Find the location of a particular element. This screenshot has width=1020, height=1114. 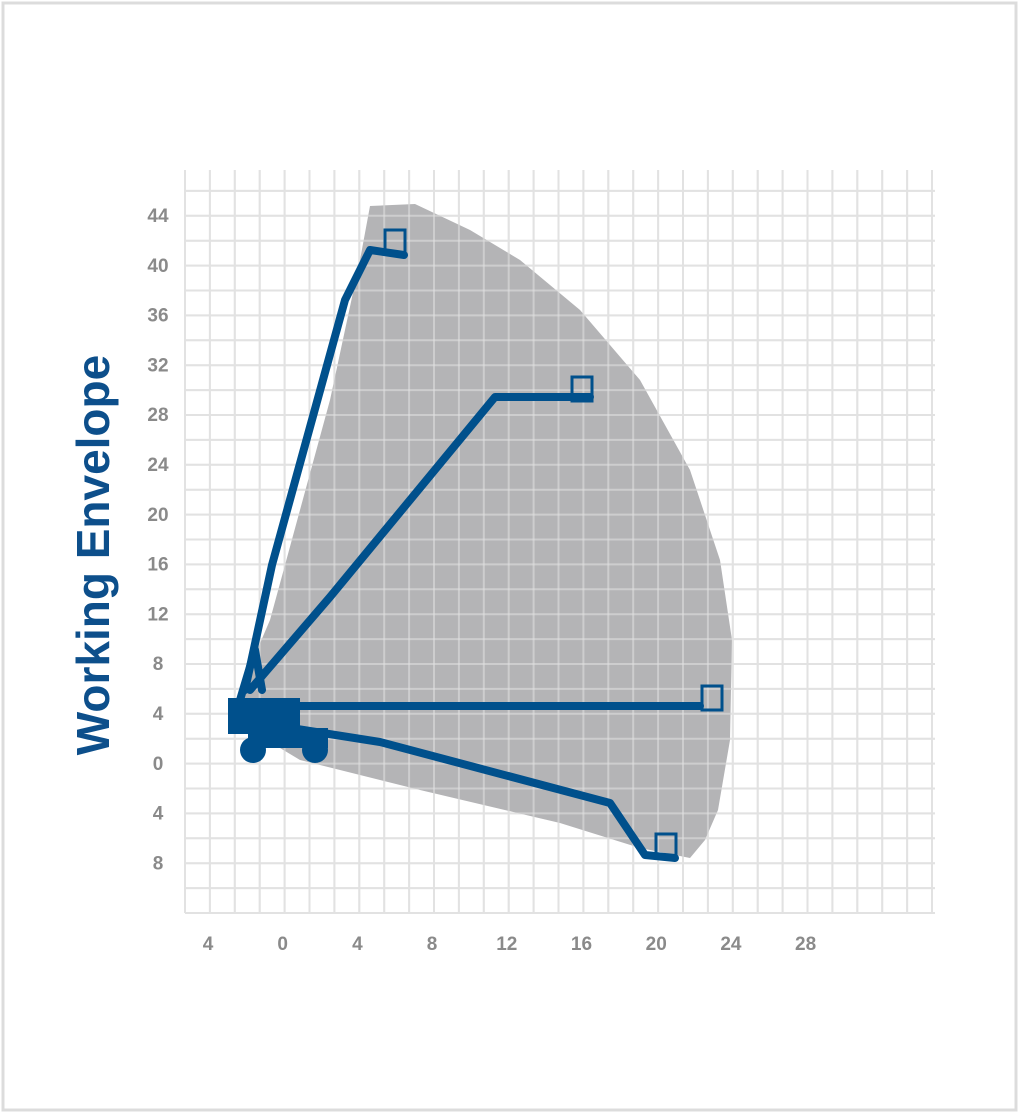

x-tick-label: 8 is located at coordinates (432, 944).